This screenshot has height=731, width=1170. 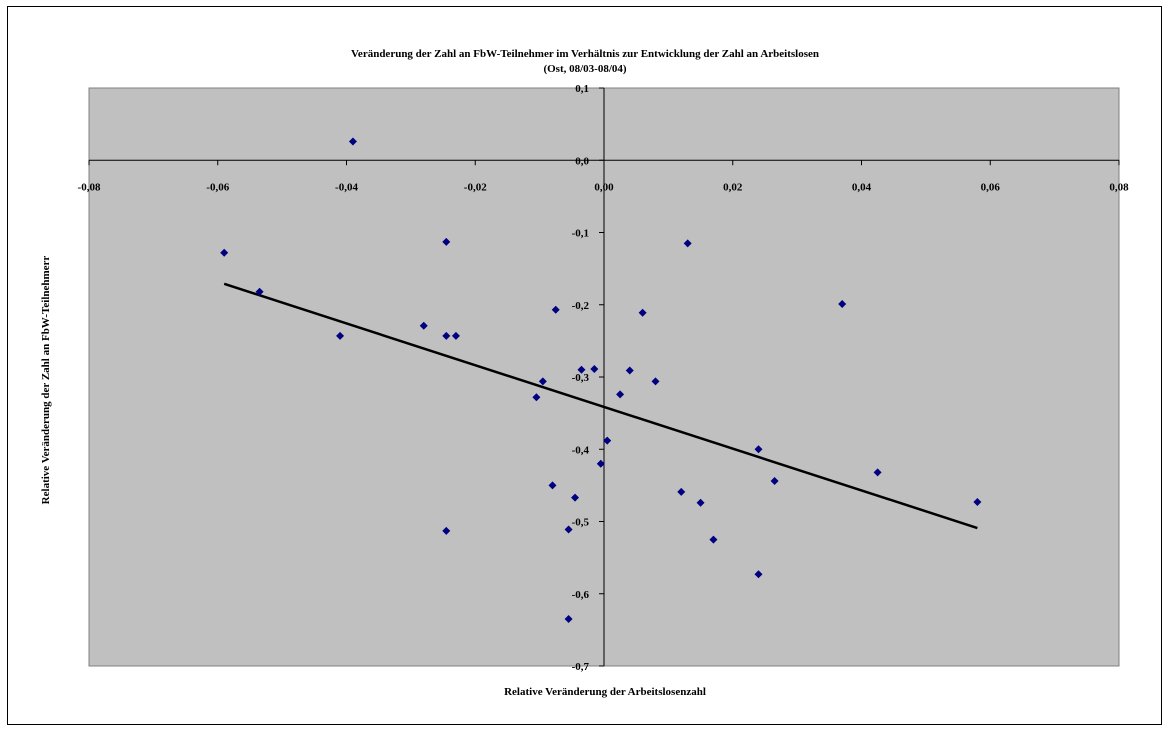 I want to click on y-tick-label: -0,7, so click(x=581, y=667).